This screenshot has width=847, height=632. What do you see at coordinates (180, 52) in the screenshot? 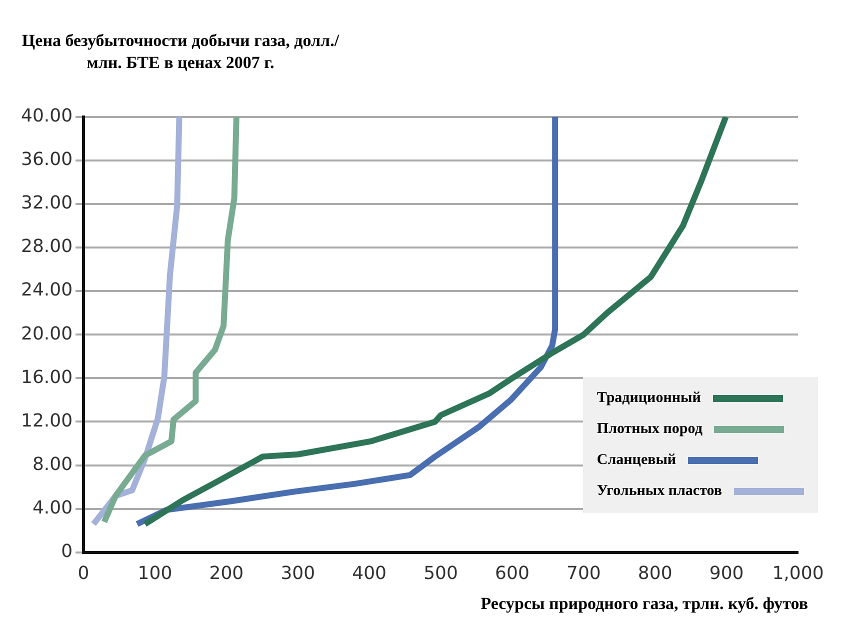
I see `y-axis-title: Цена безубыточности добычи газа, долл./млн. БТЕ в ценах 2007 г.` at bounding box center [180, 52].